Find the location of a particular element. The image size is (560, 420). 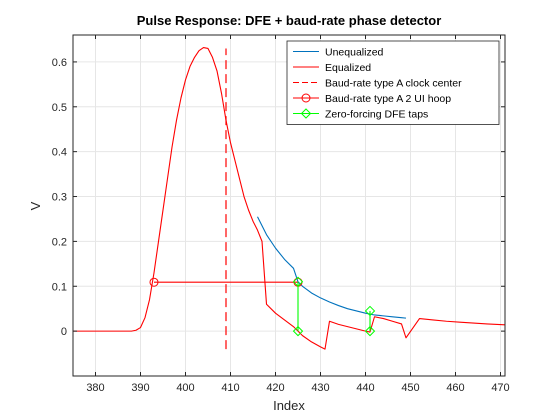

legend-label: Baud-rate type A 2 UI hoop is located at coordinates (388, 99).